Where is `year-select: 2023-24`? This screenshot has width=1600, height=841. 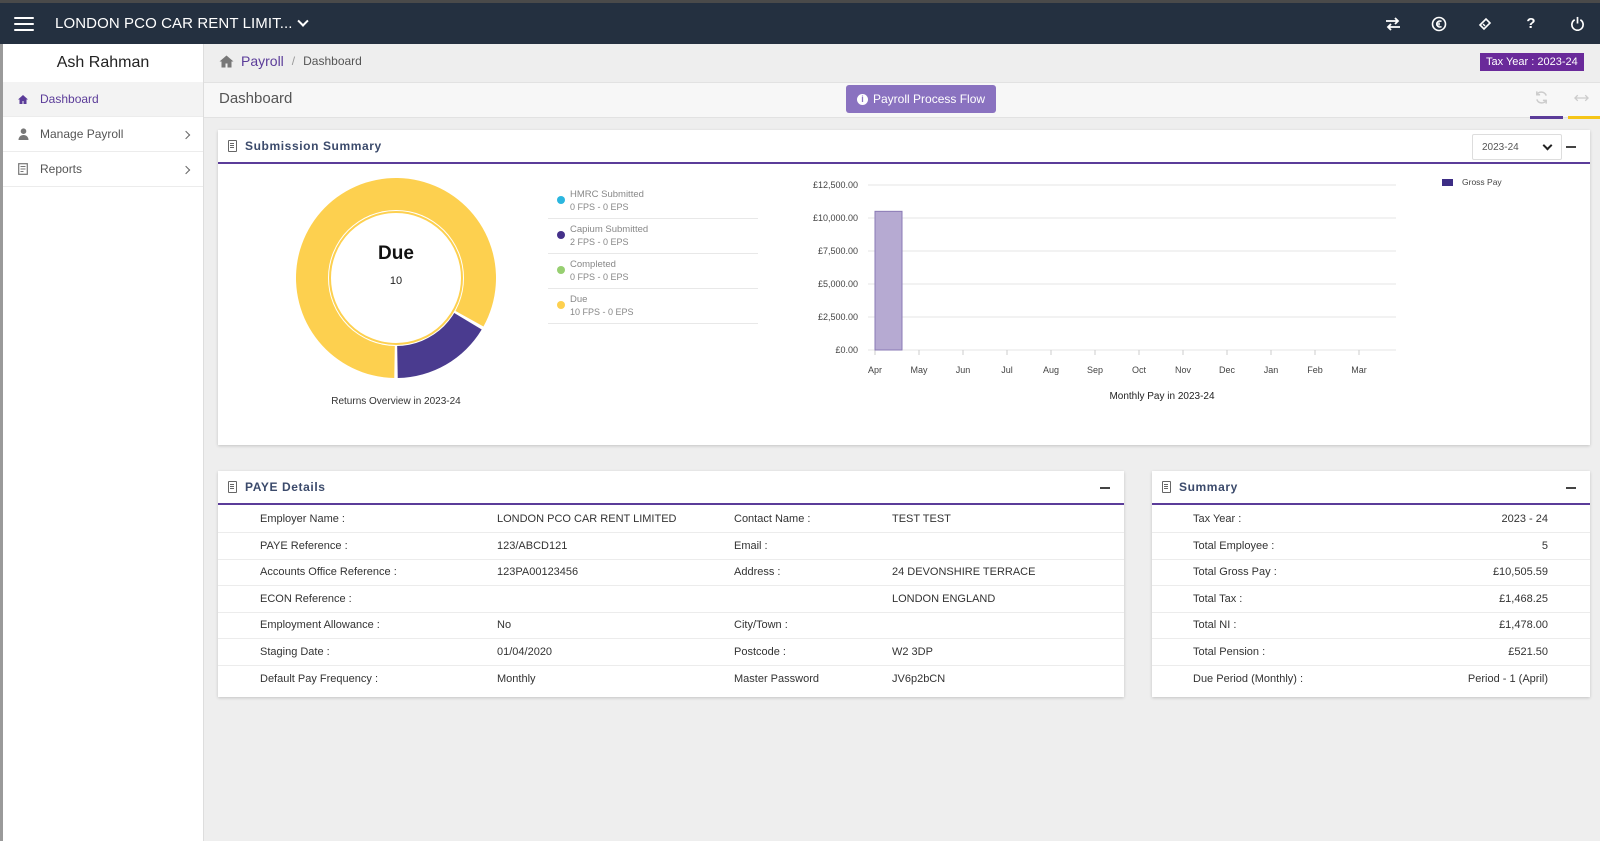 year-select: 2023-24 is located at coordinates (1517, 147).